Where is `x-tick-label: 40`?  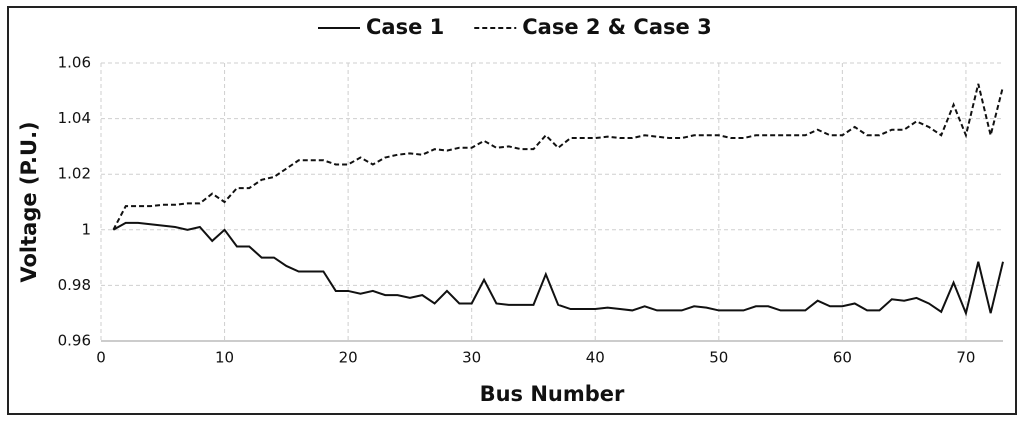
x-tick-label: 40 is located at coordinates (595, 358).